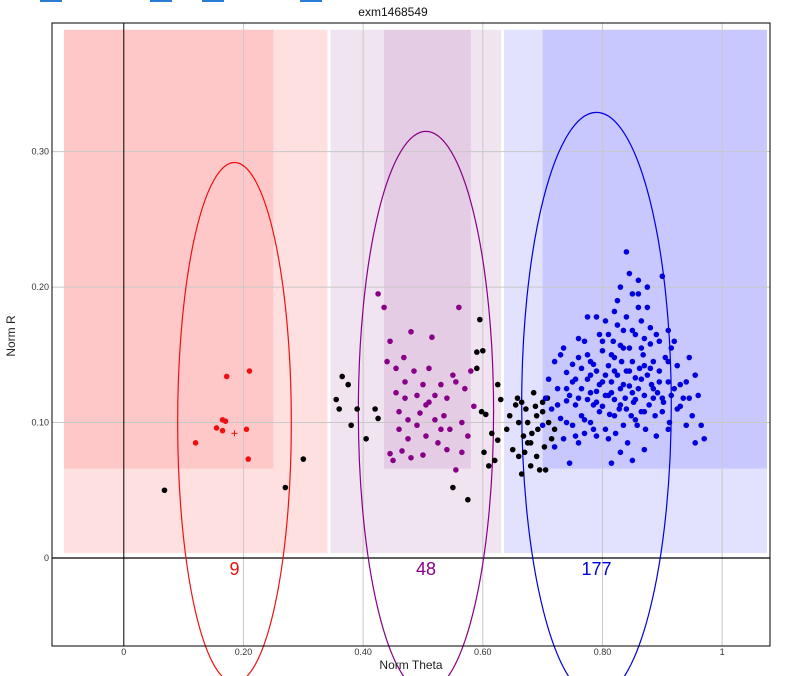 This screenshot has height=676, width=786. I want to click on zone-separator, so click(329, 291).